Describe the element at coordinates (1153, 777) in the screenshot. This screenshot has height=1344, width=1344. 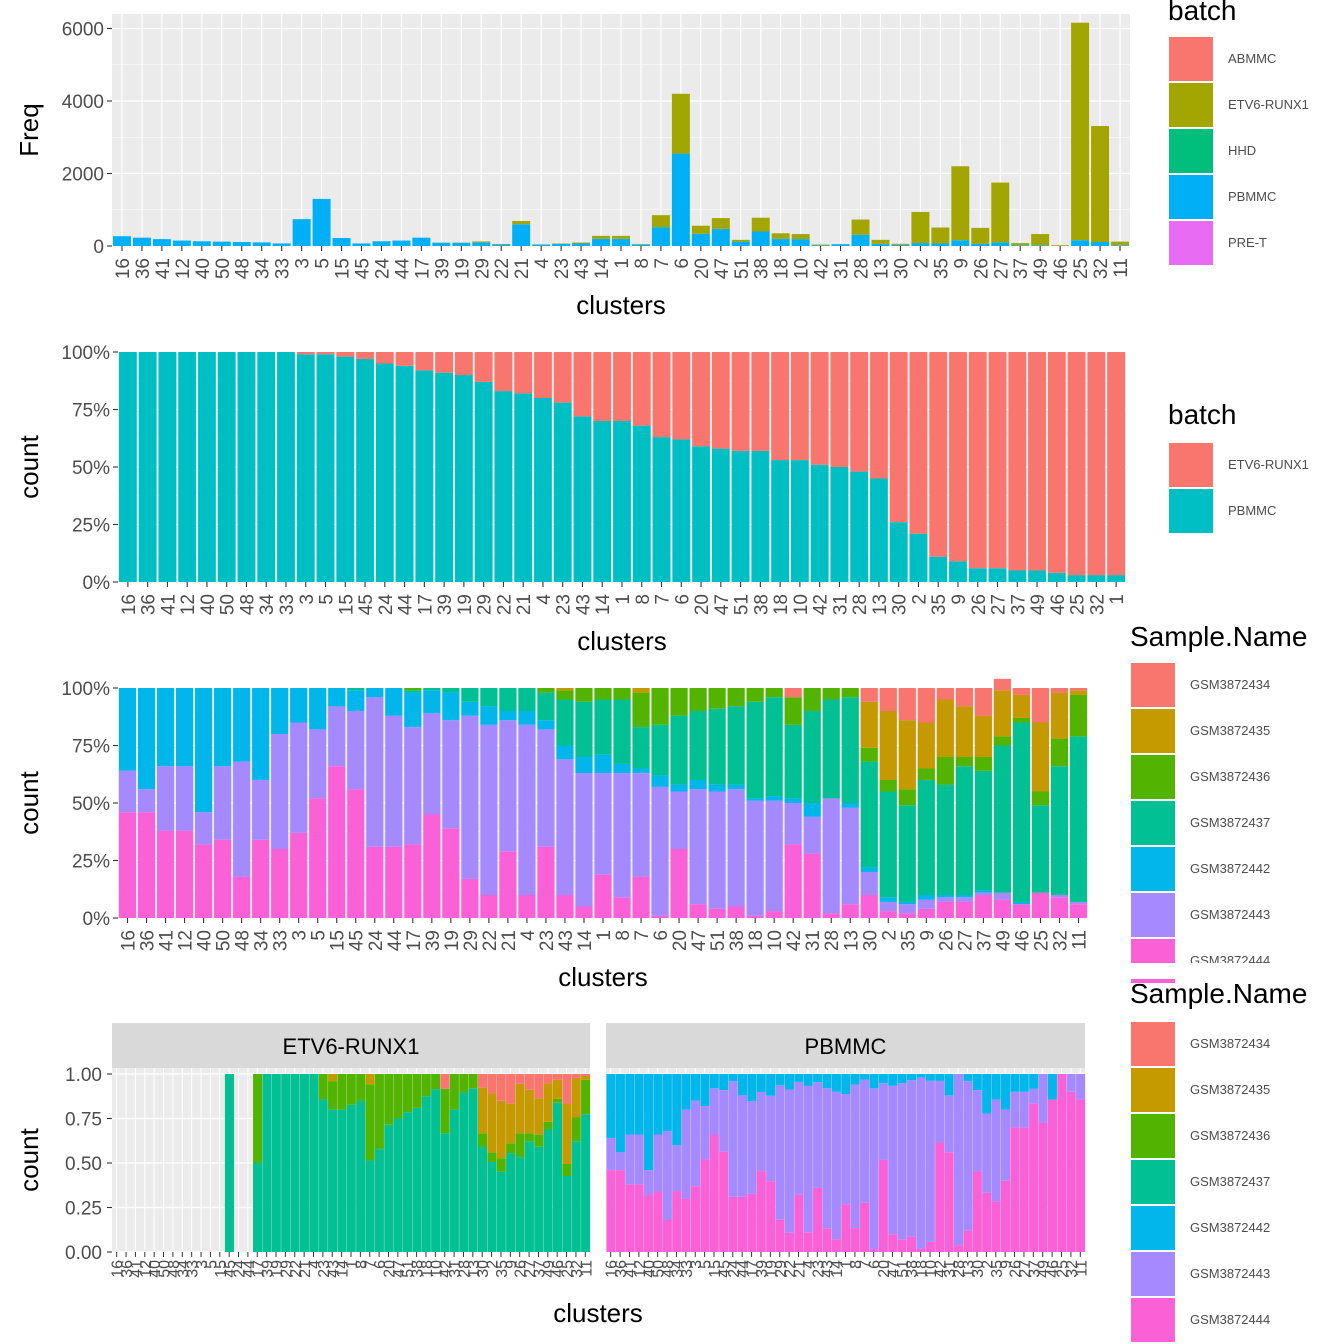
I see `legend-key-gsm3872436` at that location.